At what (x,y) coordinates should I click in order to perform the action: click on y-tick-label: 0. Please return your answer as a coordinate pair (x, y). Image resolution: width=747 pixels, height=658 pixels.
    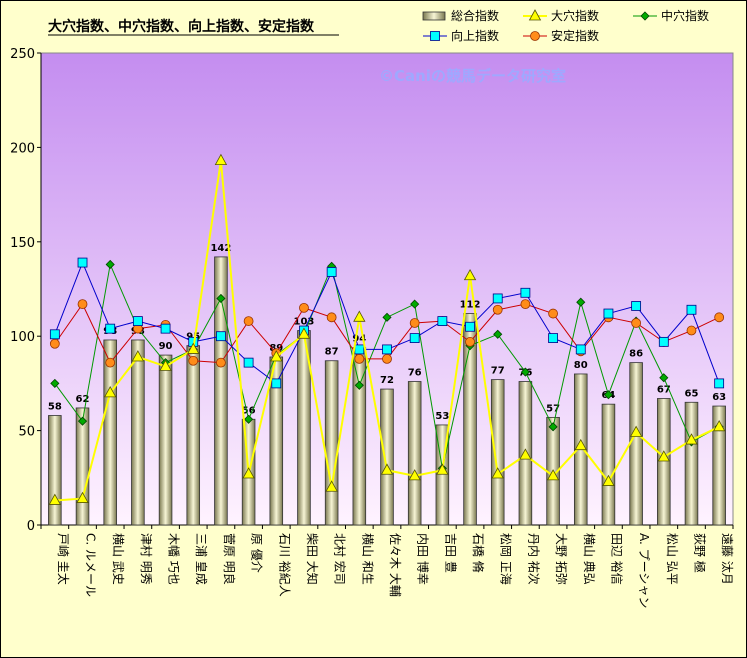
    Looking at the image, I should click on (31, 526).